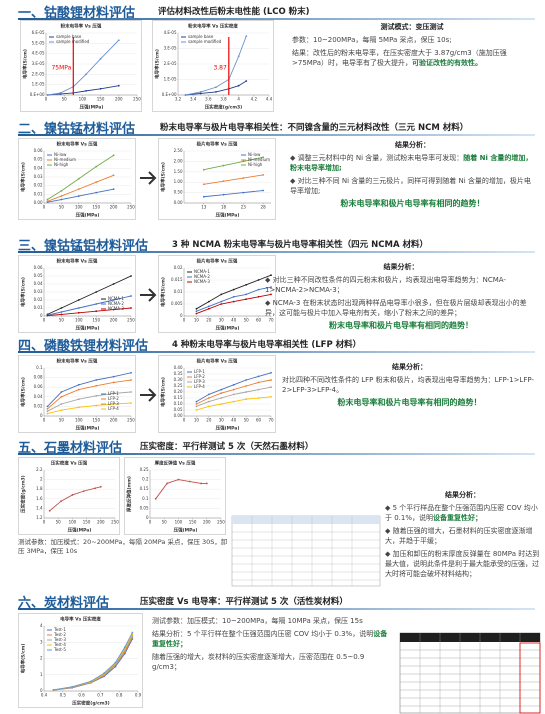  What do you see at coordinates (77, 129) in the screenshot?
I see `section-title: 二、镍钴锰材料评估` at bounding box center [77, 129].